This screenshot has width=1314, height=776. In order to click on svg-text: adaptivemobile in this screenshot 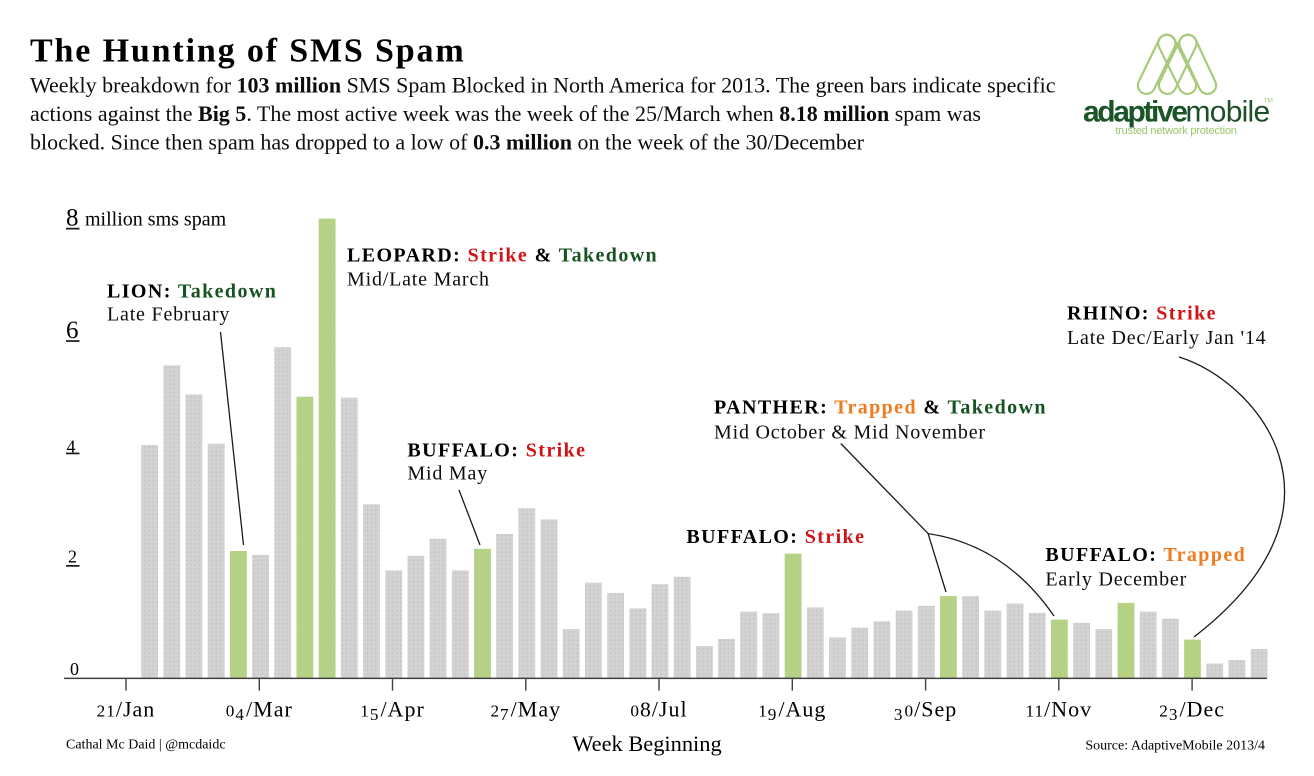, I will do `click(1176, 112)`.